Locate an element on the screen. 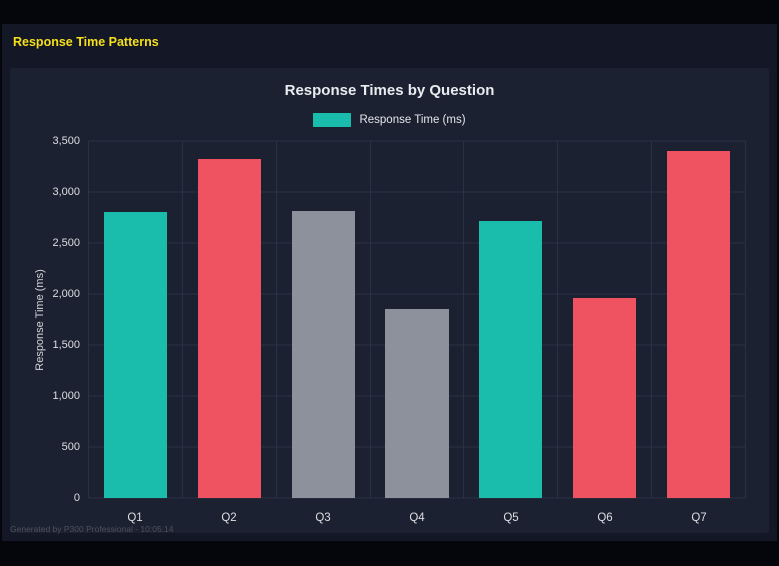 Image resolution: width=779 pixels, height=566 pixels. bar-q1 is located at coordinates (135, 355).